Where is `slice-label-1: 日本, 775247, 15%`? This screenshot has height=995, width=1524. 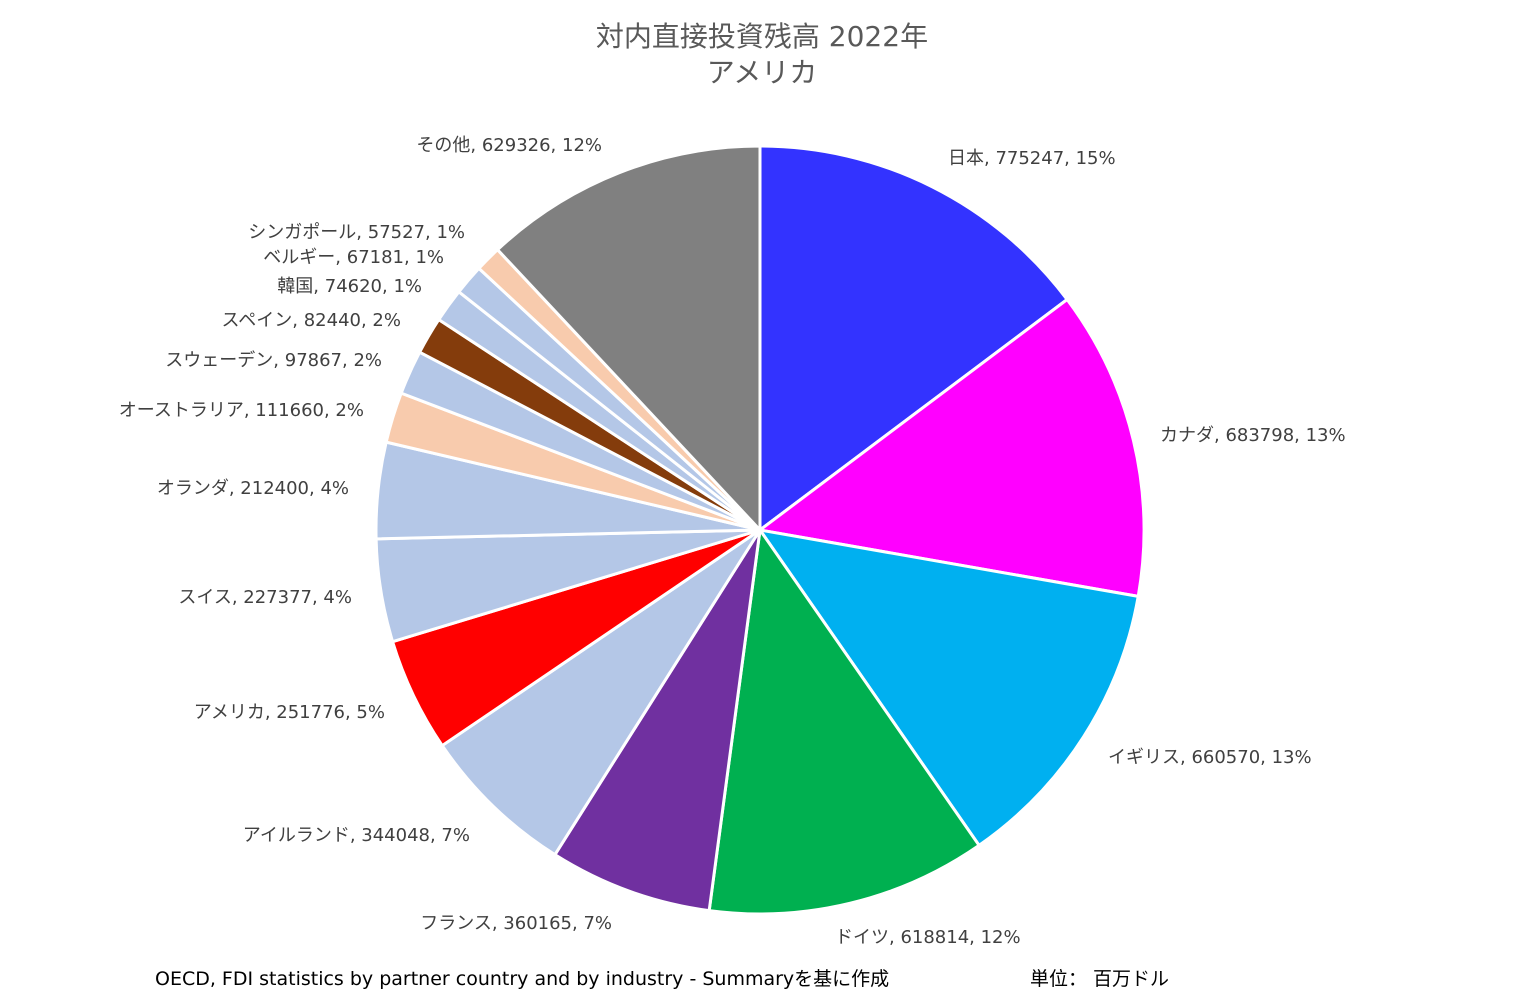 slice-label-1: 日本, 775247, 15% is located at coordinates (1032, 158).